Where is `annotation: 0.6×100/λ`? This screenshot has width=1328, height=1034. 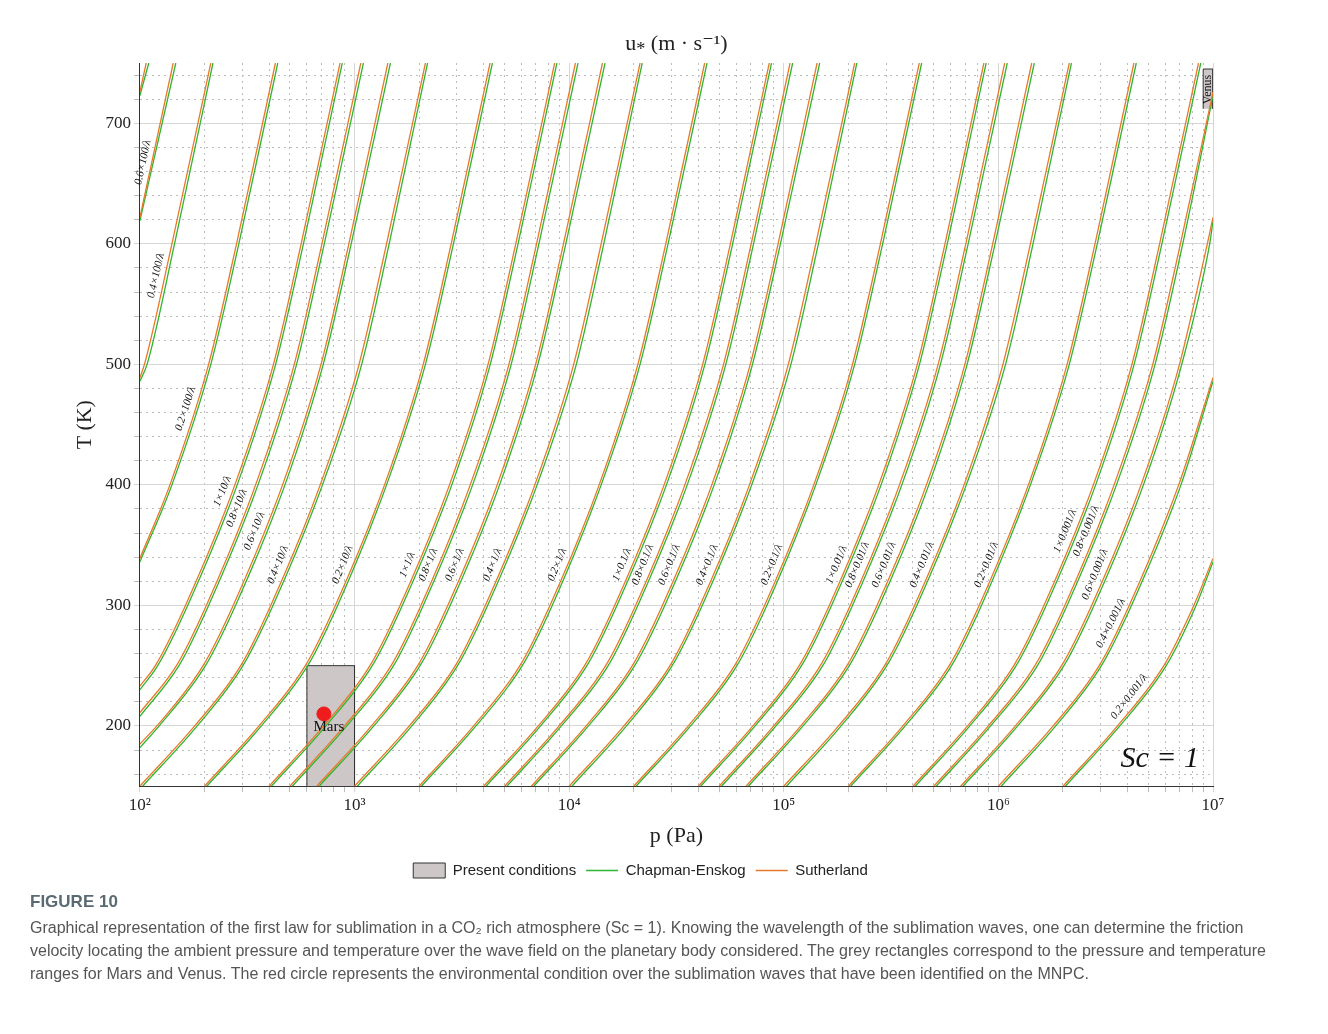 annotation: 0.6×100/λ is located at coordinates (142, 162).